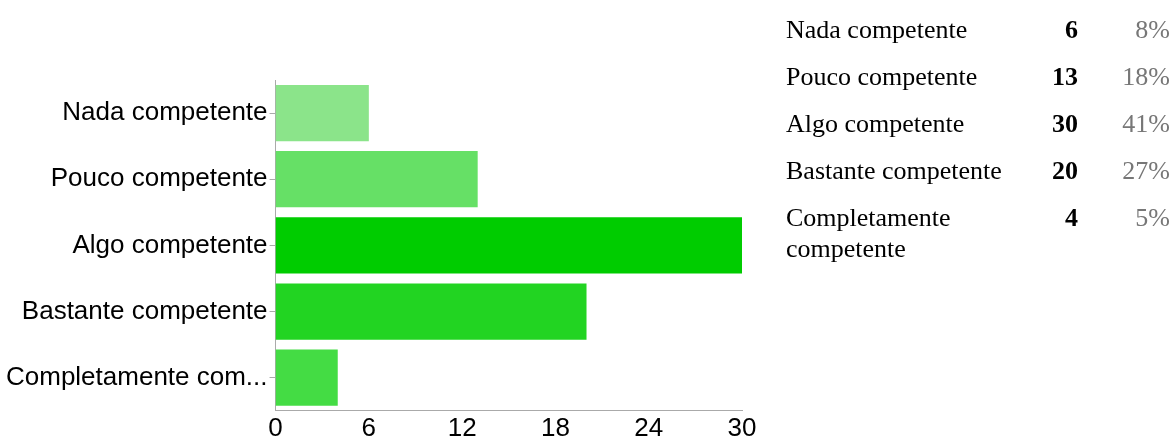 The height and width of the screenshot is (446, 1176). Describe the element at coordinates (869, 233) in the screenshot. I see `category-label: Completamente competente` at that location.